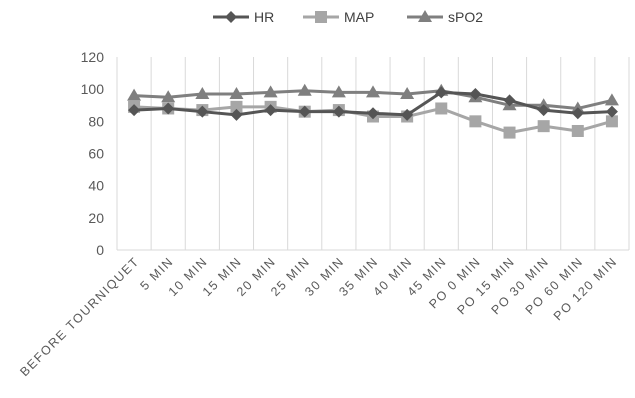 The width and height of the screenshot is (635, 398). What do you see at coordinates (96, 218) in the screenshot?
I see `y-tick-label: 20` at bounding box center [96, 218].